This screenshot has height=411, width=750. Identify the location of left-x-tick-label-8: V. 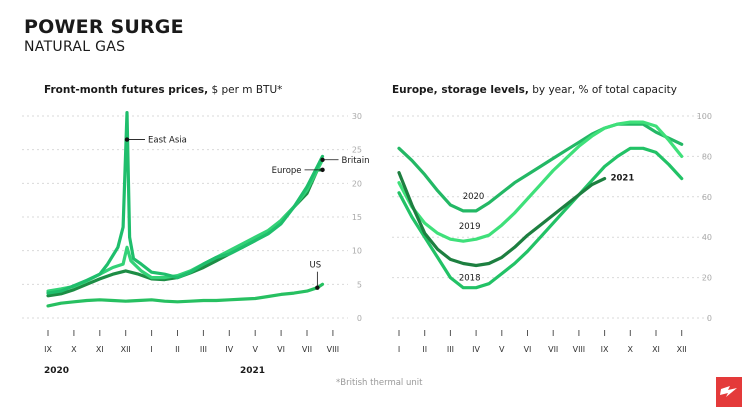
(255, 349).